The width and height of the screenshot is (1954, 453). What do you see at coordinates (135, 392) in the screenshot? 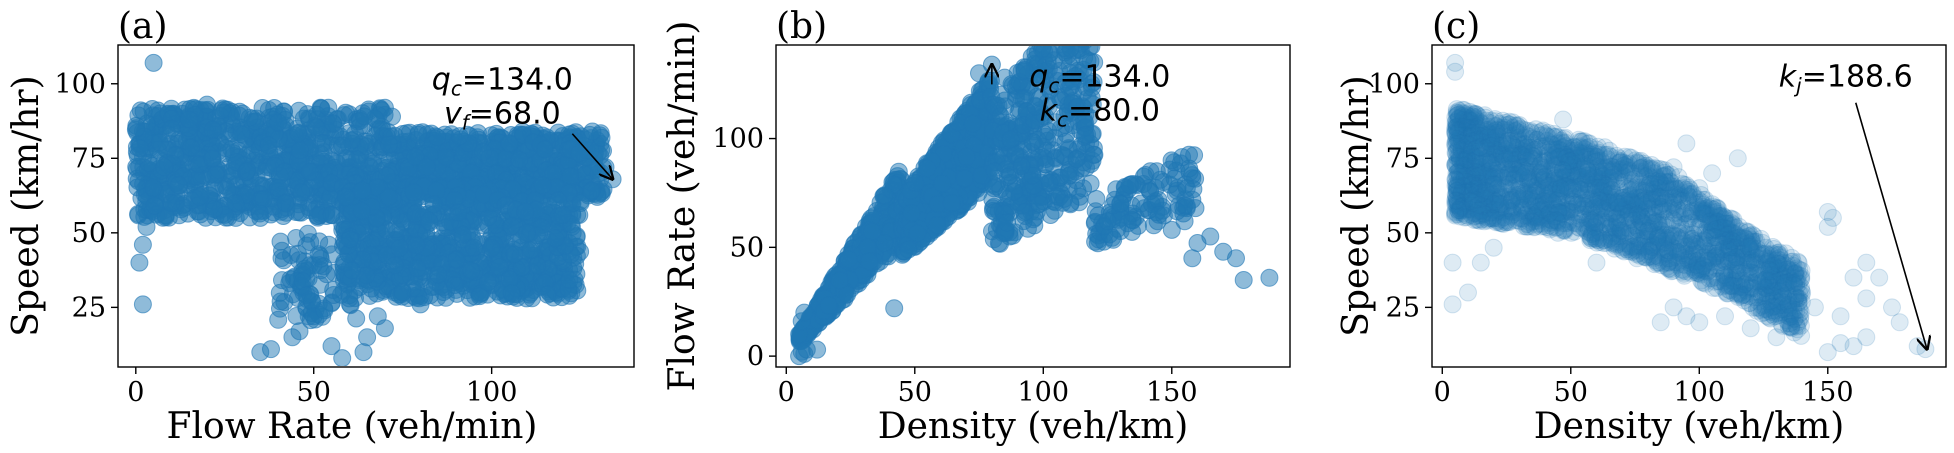
I see `x-tick-label: 0` at bounding box center [135, 392].